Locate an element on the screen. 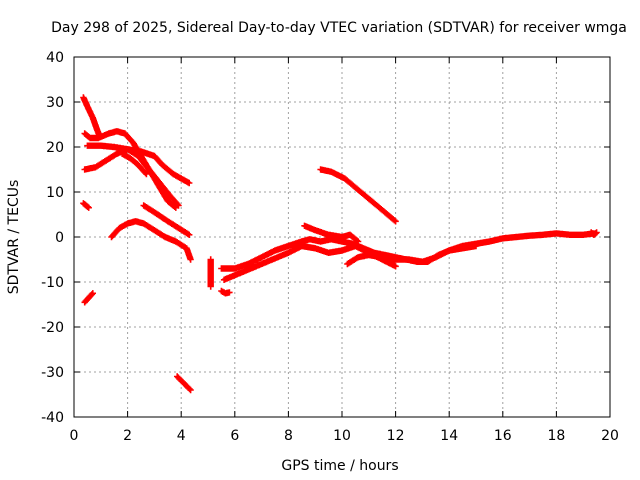 Image resolution: width=640 pixels, height=480 pixels. y-tick-label: 30 is located at coordinates (55, 103).